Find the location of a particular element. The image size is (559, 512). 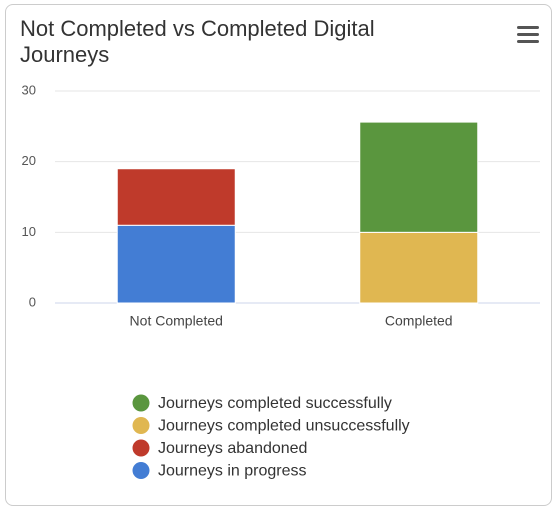

y-tick-label: 0 is located at coordinates (32, 301).